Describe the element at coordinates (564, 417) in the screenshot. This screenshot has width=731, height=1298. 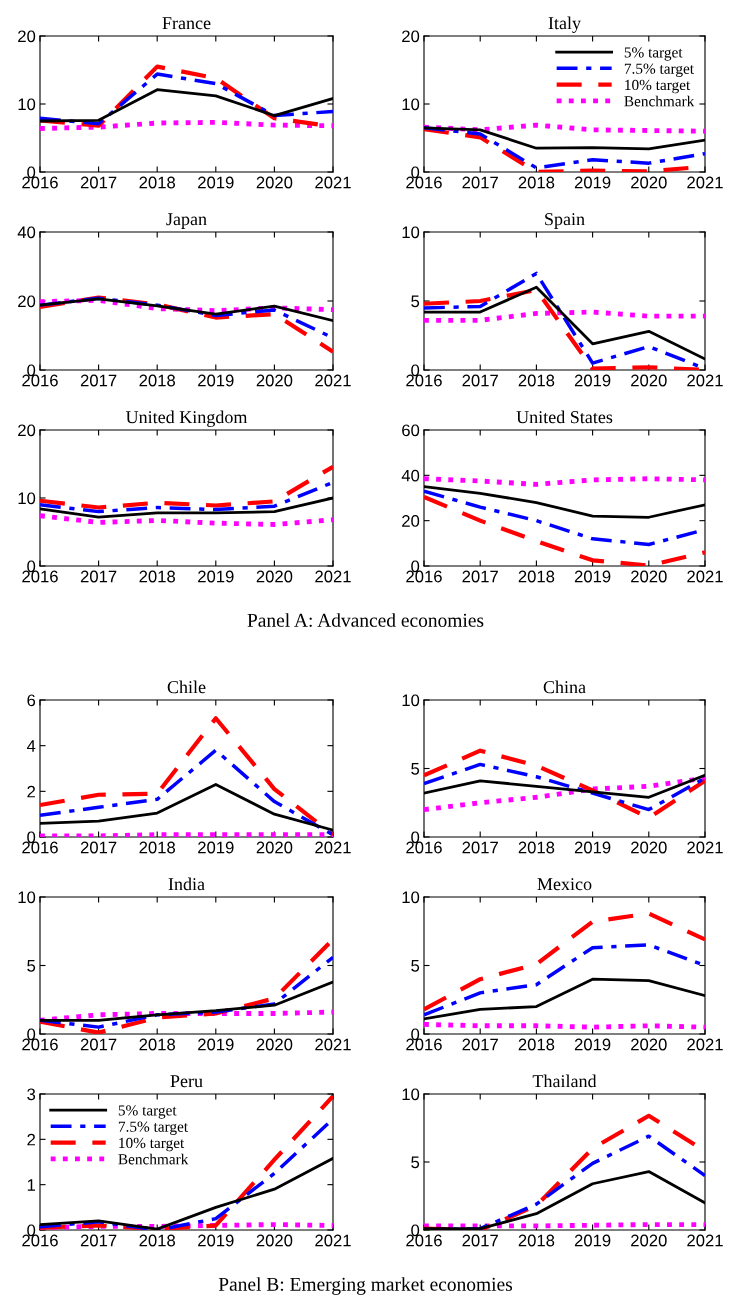
I see `chart-title: United States` at that location.